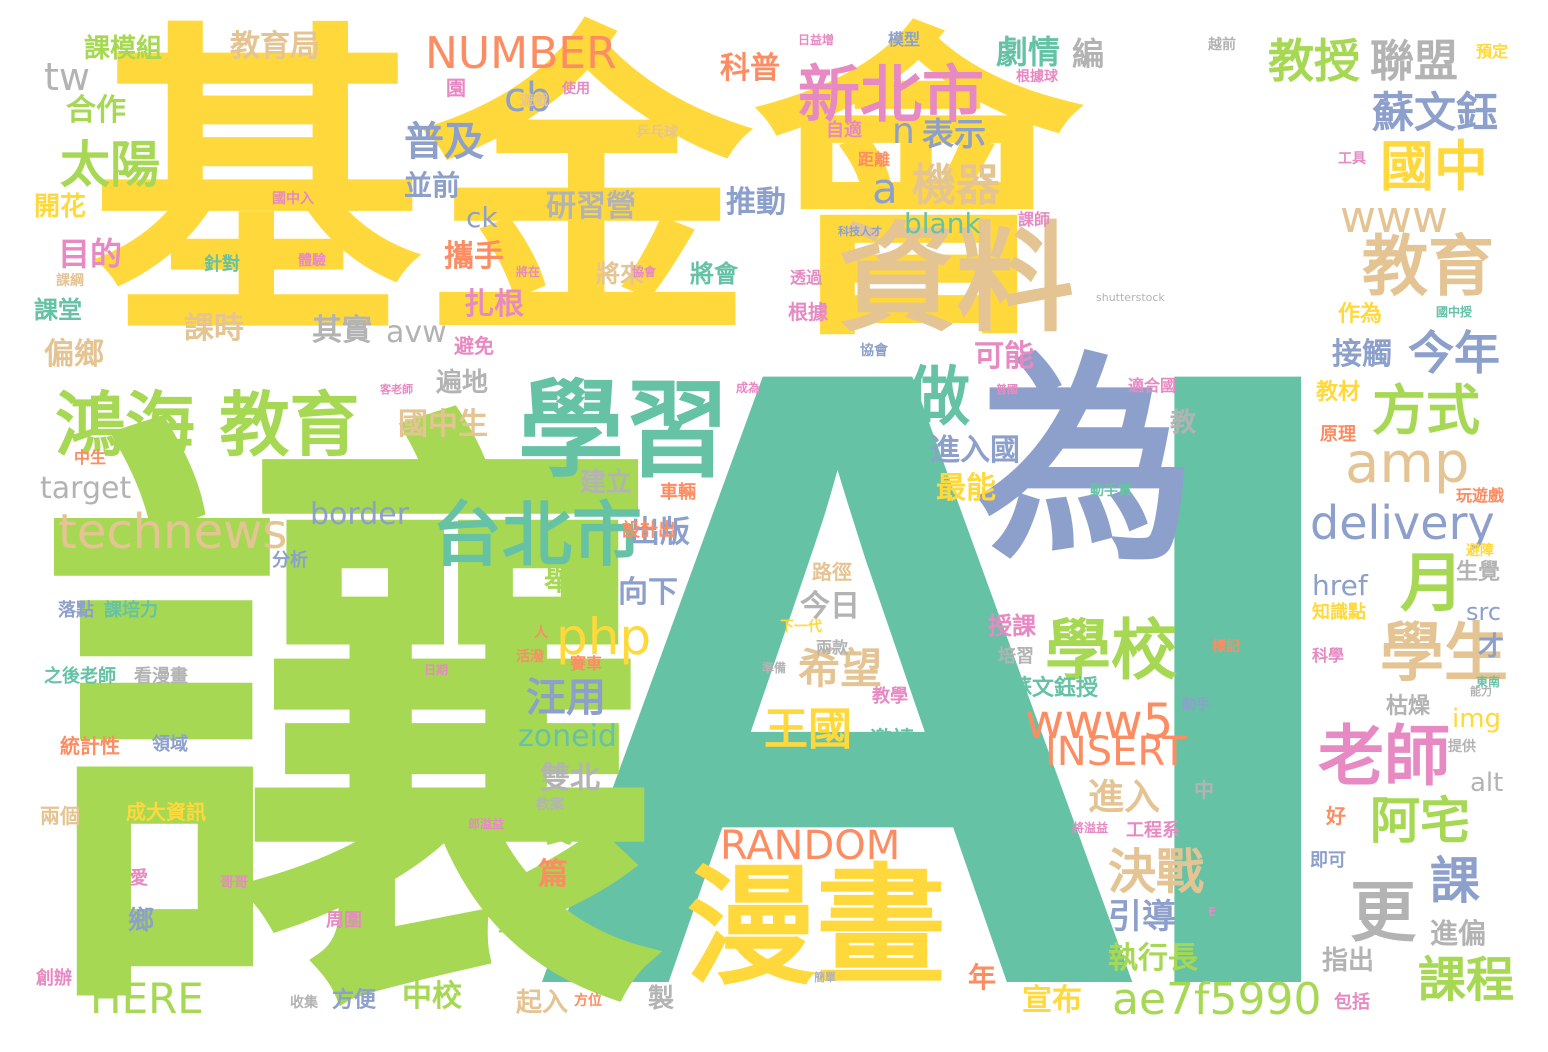 This screenshot has height=1052, width=1548. I want to click on word-touguo: 透過, so click(806, 277).